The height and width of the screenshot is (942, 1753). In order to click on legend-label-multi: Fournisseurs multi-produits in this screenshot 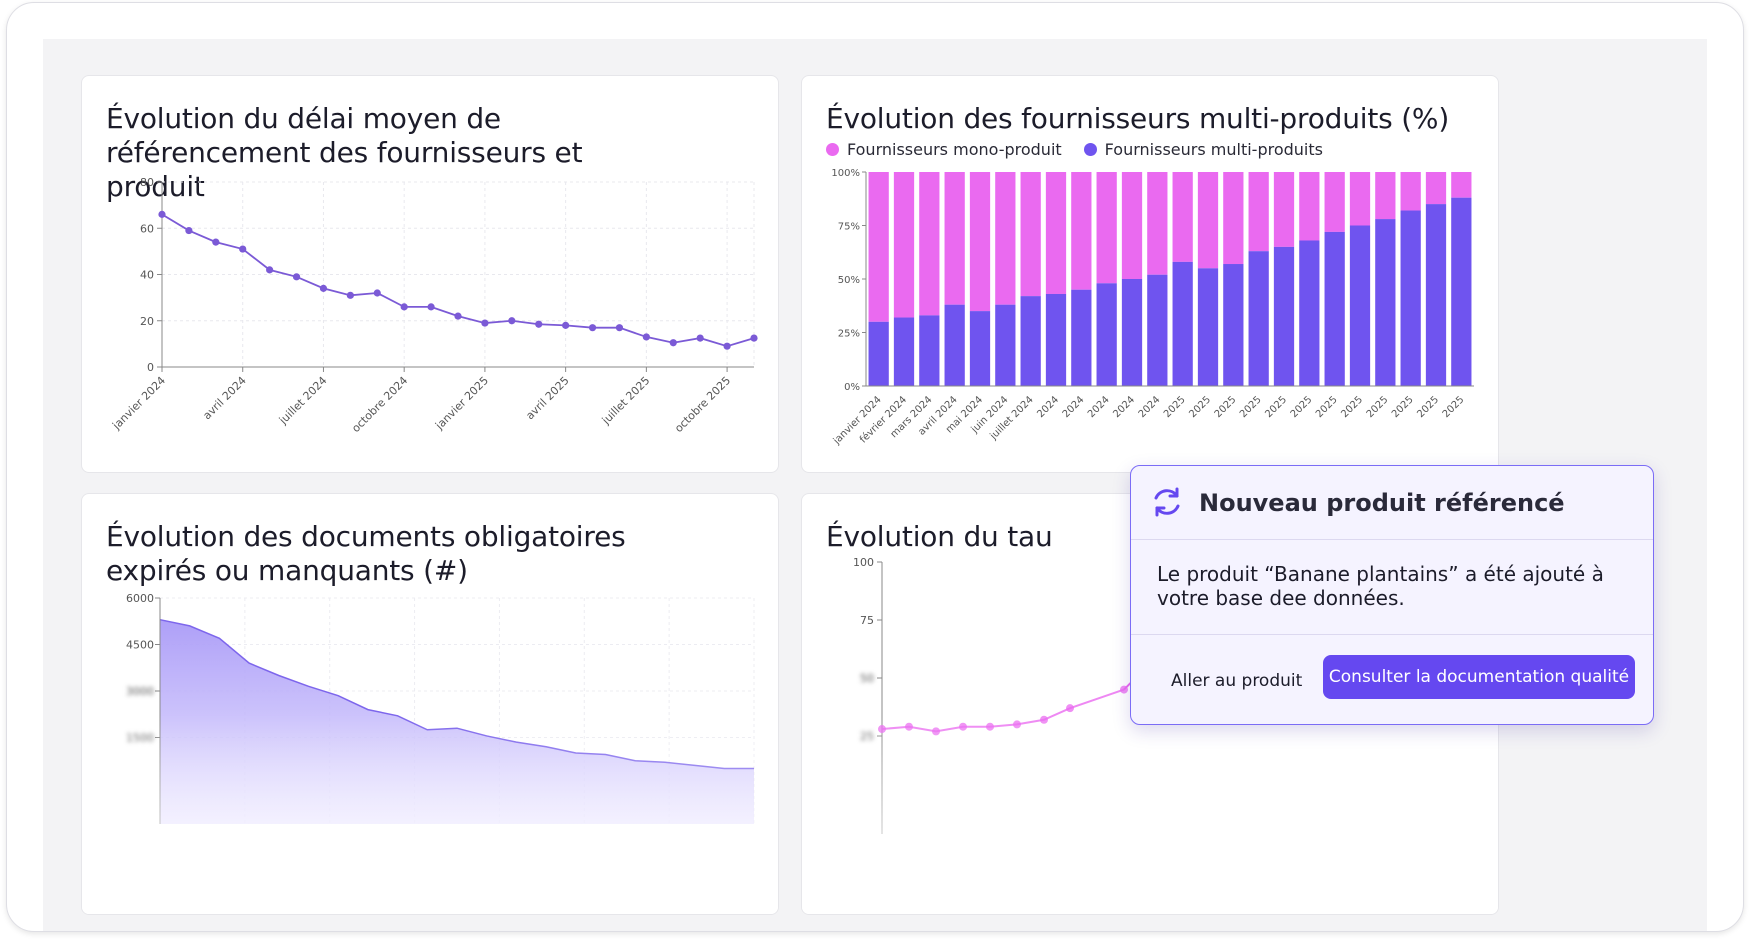, I will do `click(1213, 149)`.